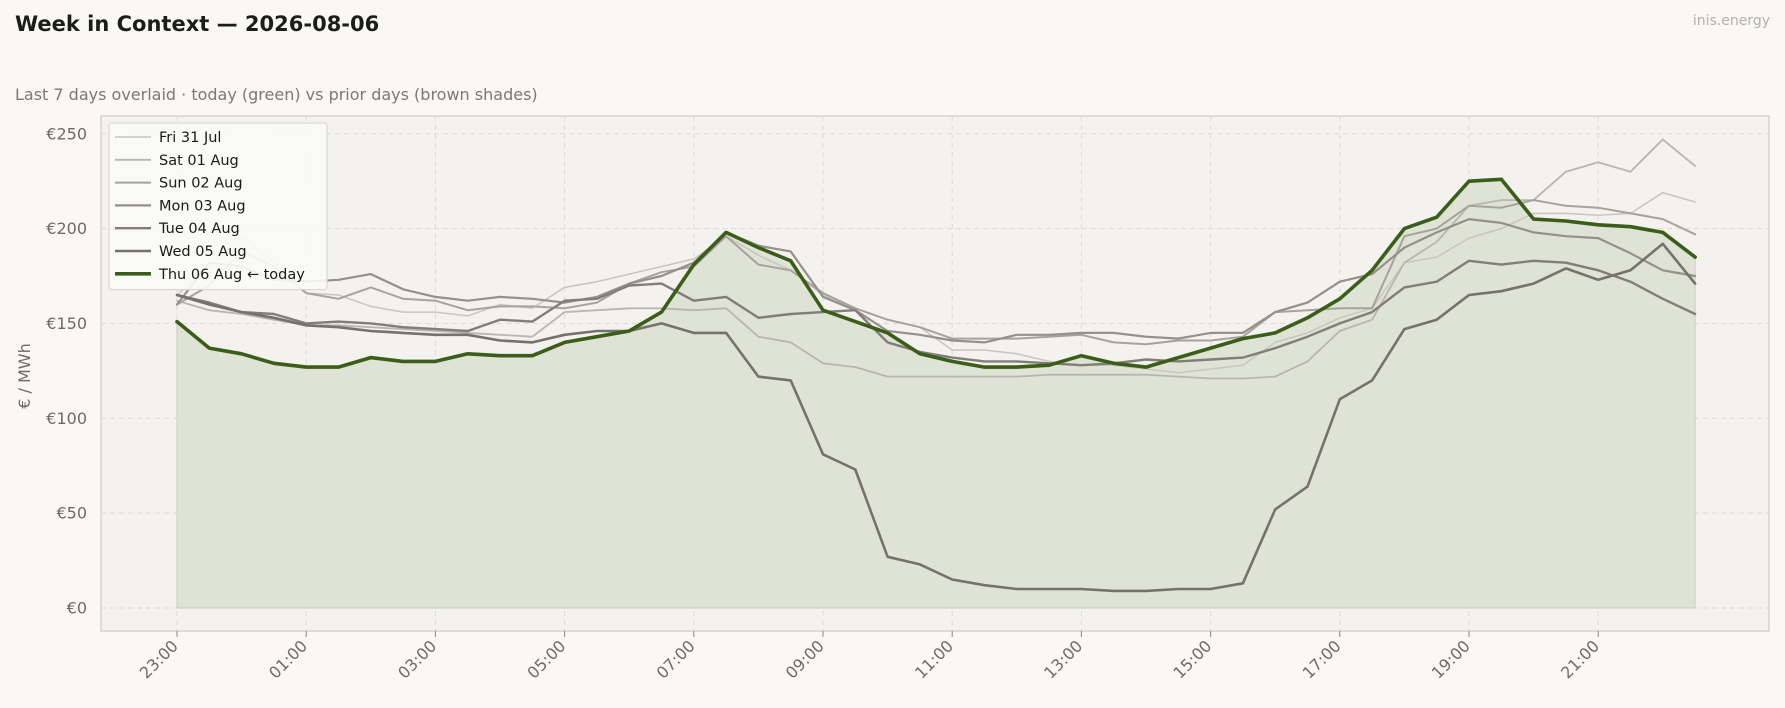 Image resolution: width=1785 pixels, height=708 pixels. Describe the element at coordinates (1192, 659) in the screenshot. I see `x-tick-label: 15:00` at that location.